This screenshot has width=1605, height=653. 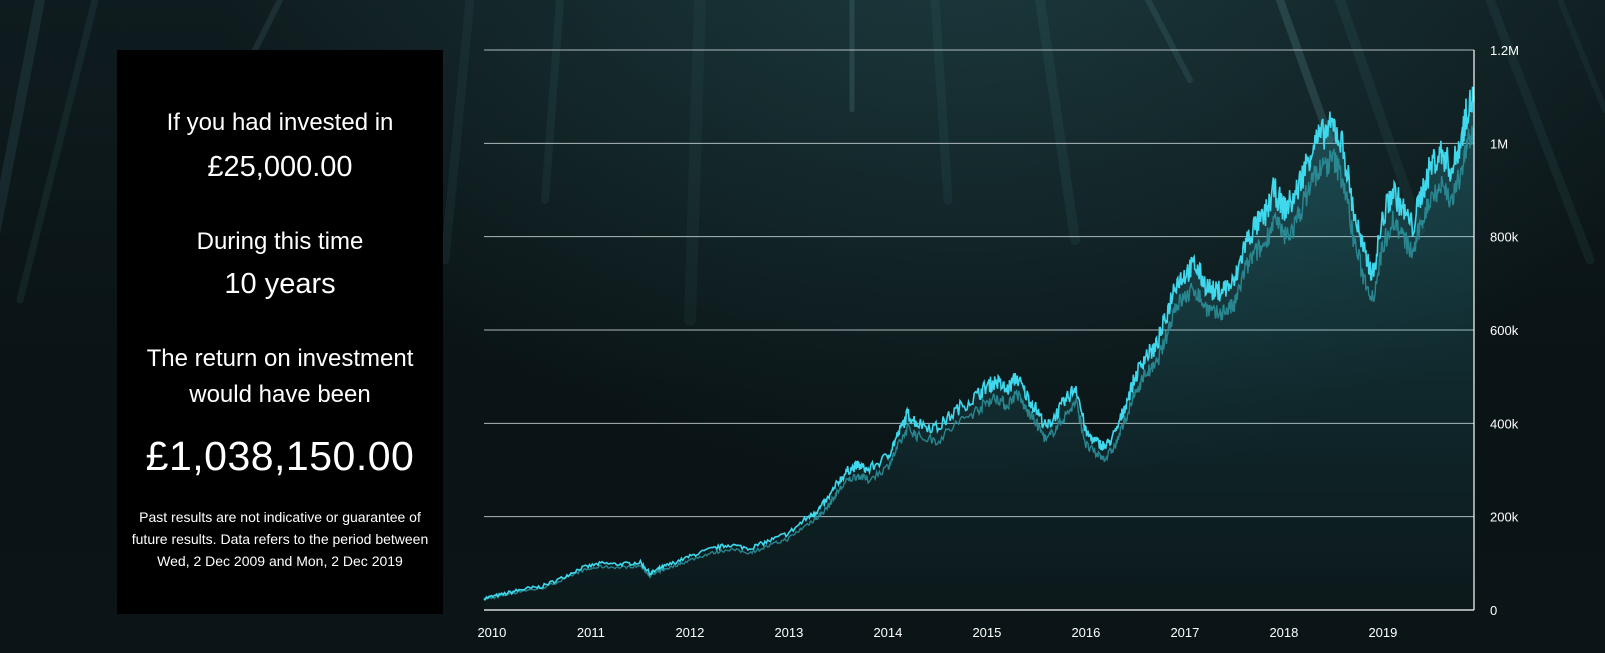 I want to click on x-tick-label: 2011, so click(x=591, y=632).